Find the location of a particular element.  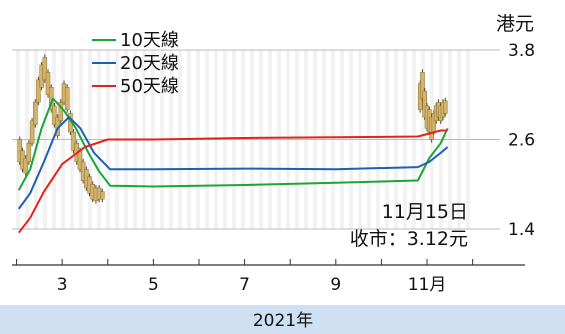

legend: 10天線 20天線 50天線 is located at coordinates (135, 63).